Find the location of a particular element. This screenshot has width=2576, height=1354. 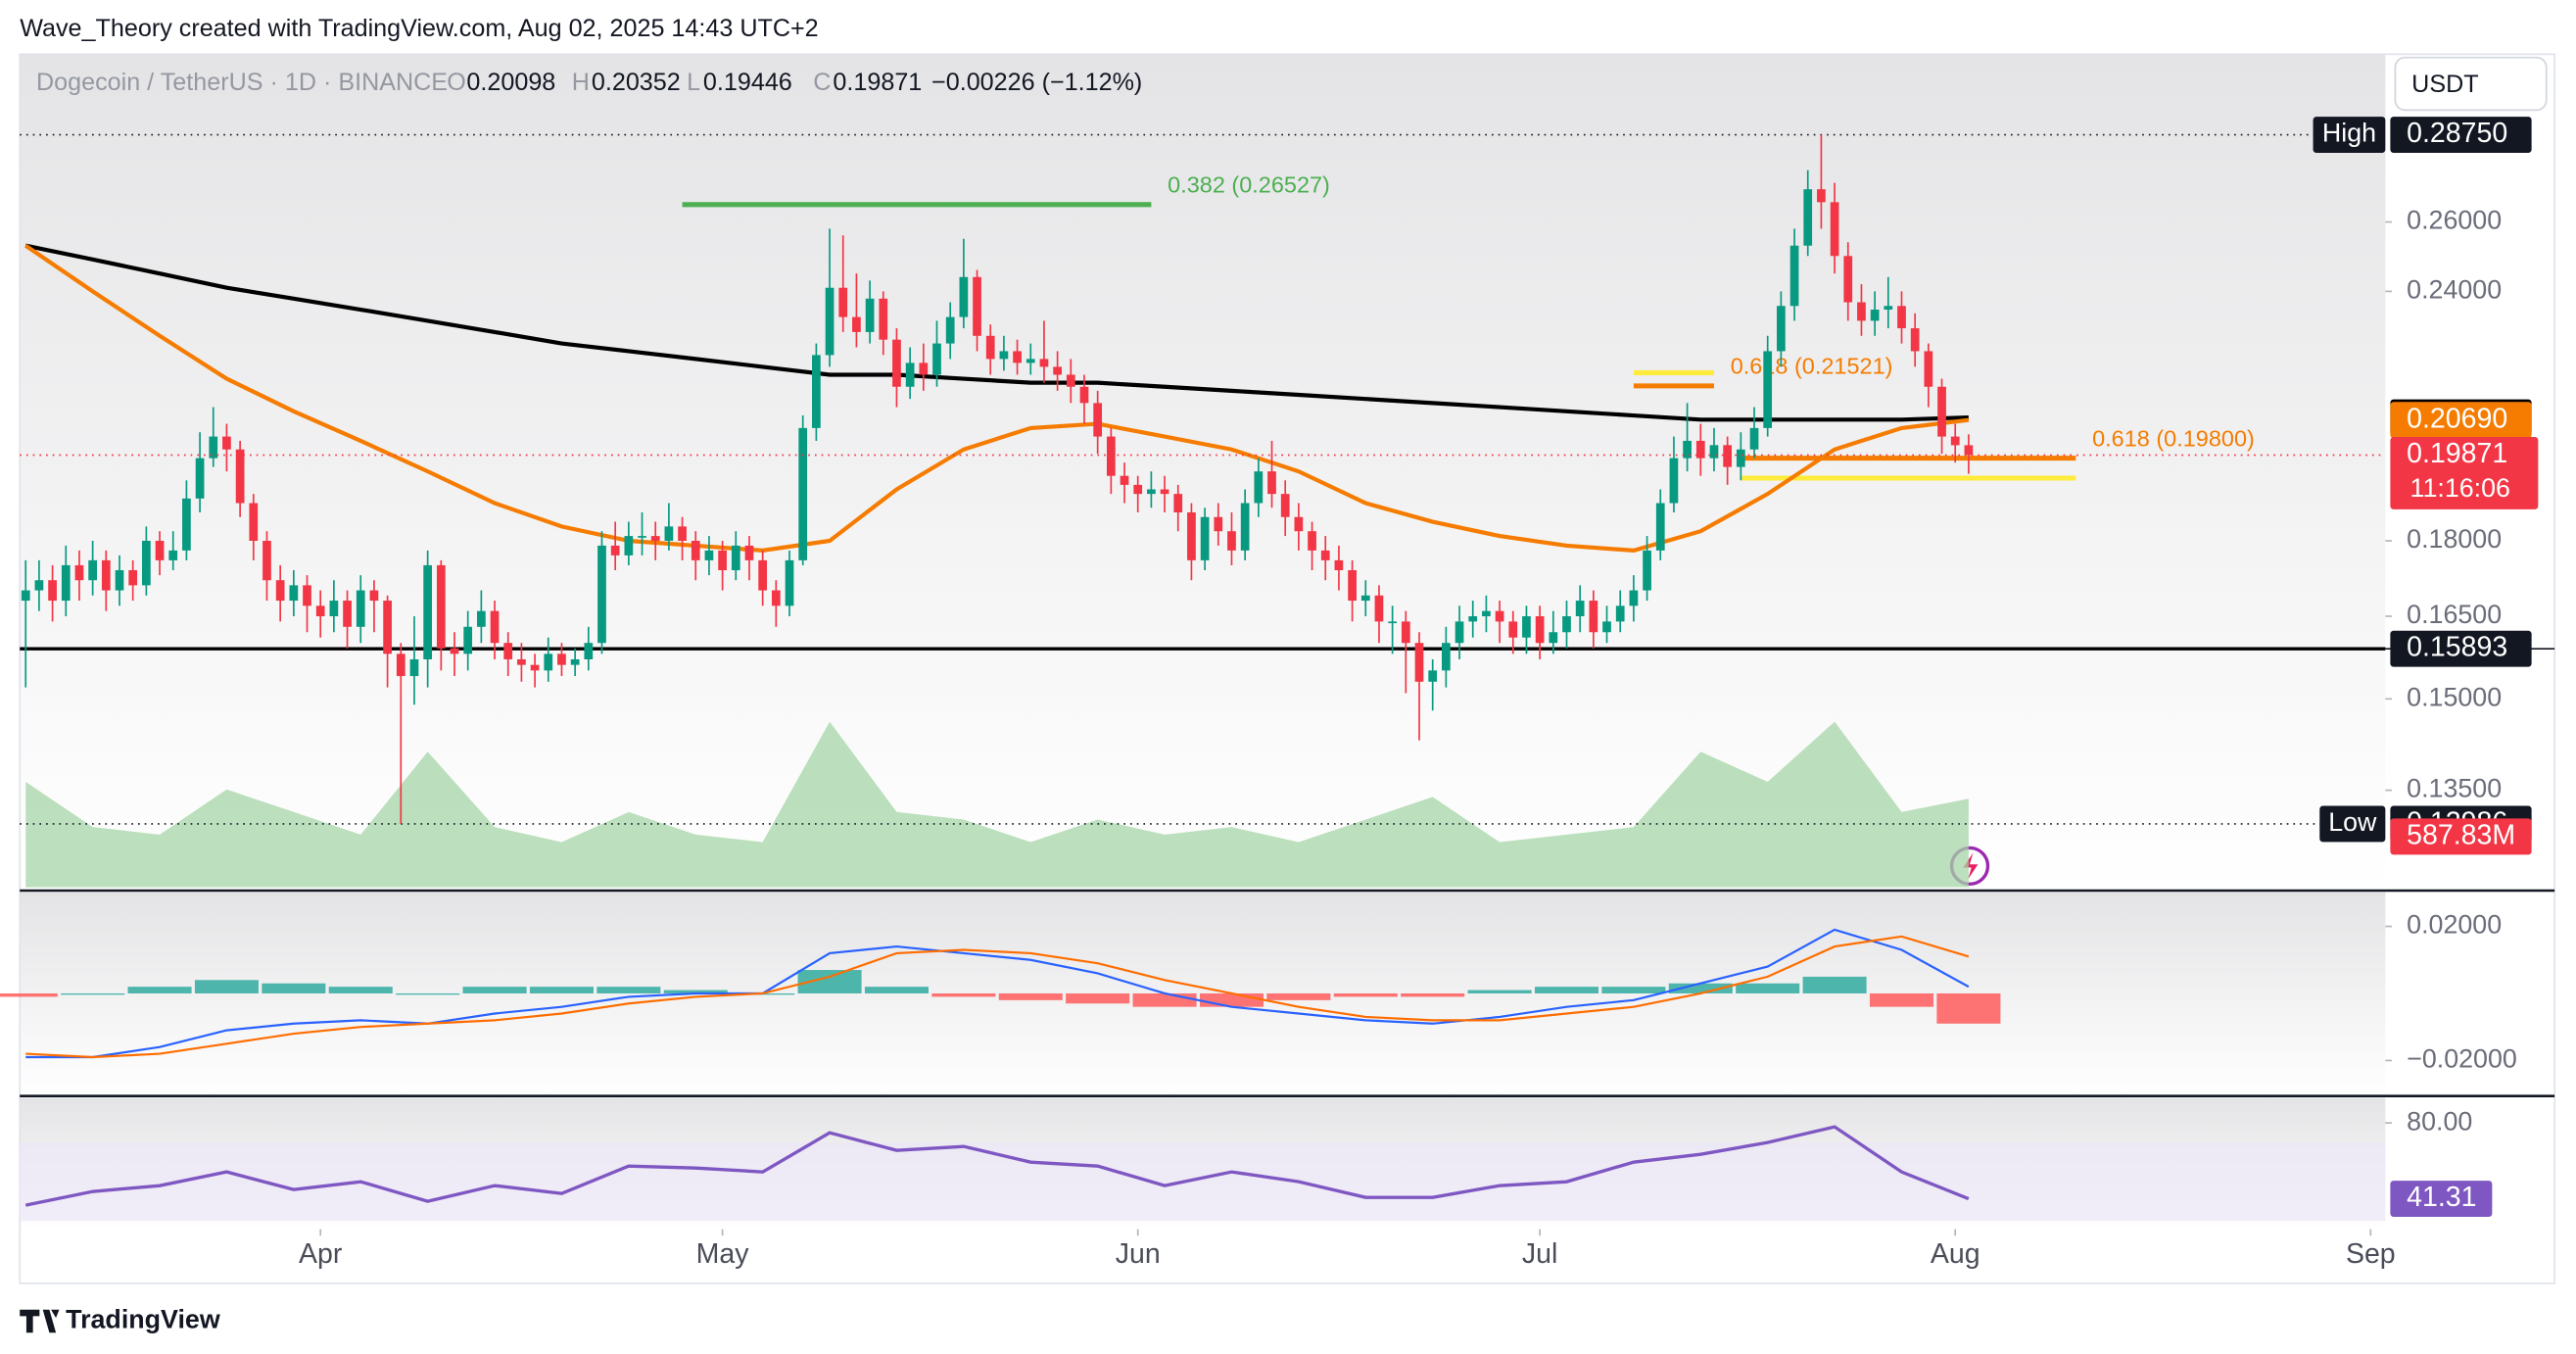

ma-tag-bg is located at coordinates (2461, 420).